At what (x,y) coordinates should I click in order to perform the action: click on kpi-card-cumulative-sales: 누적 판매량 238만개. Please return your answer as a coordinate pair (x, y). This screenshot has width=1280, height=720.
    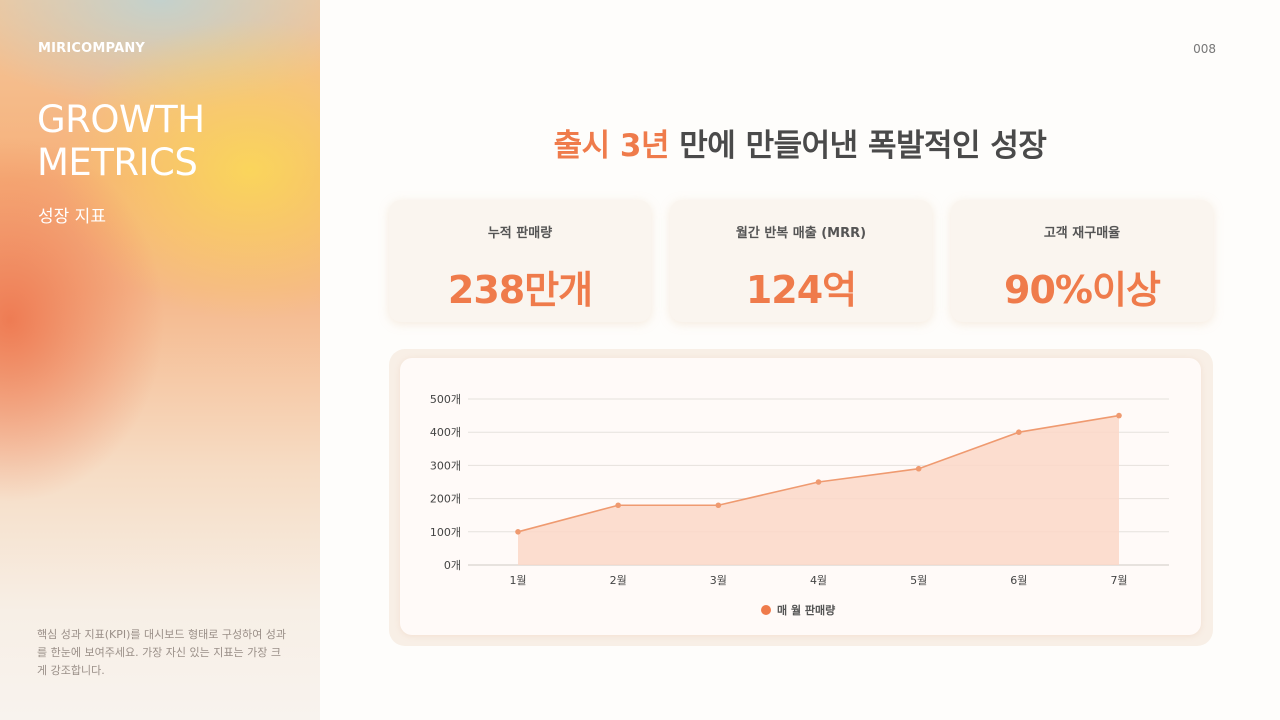
    Looking at the image, I should click on (520, 261).